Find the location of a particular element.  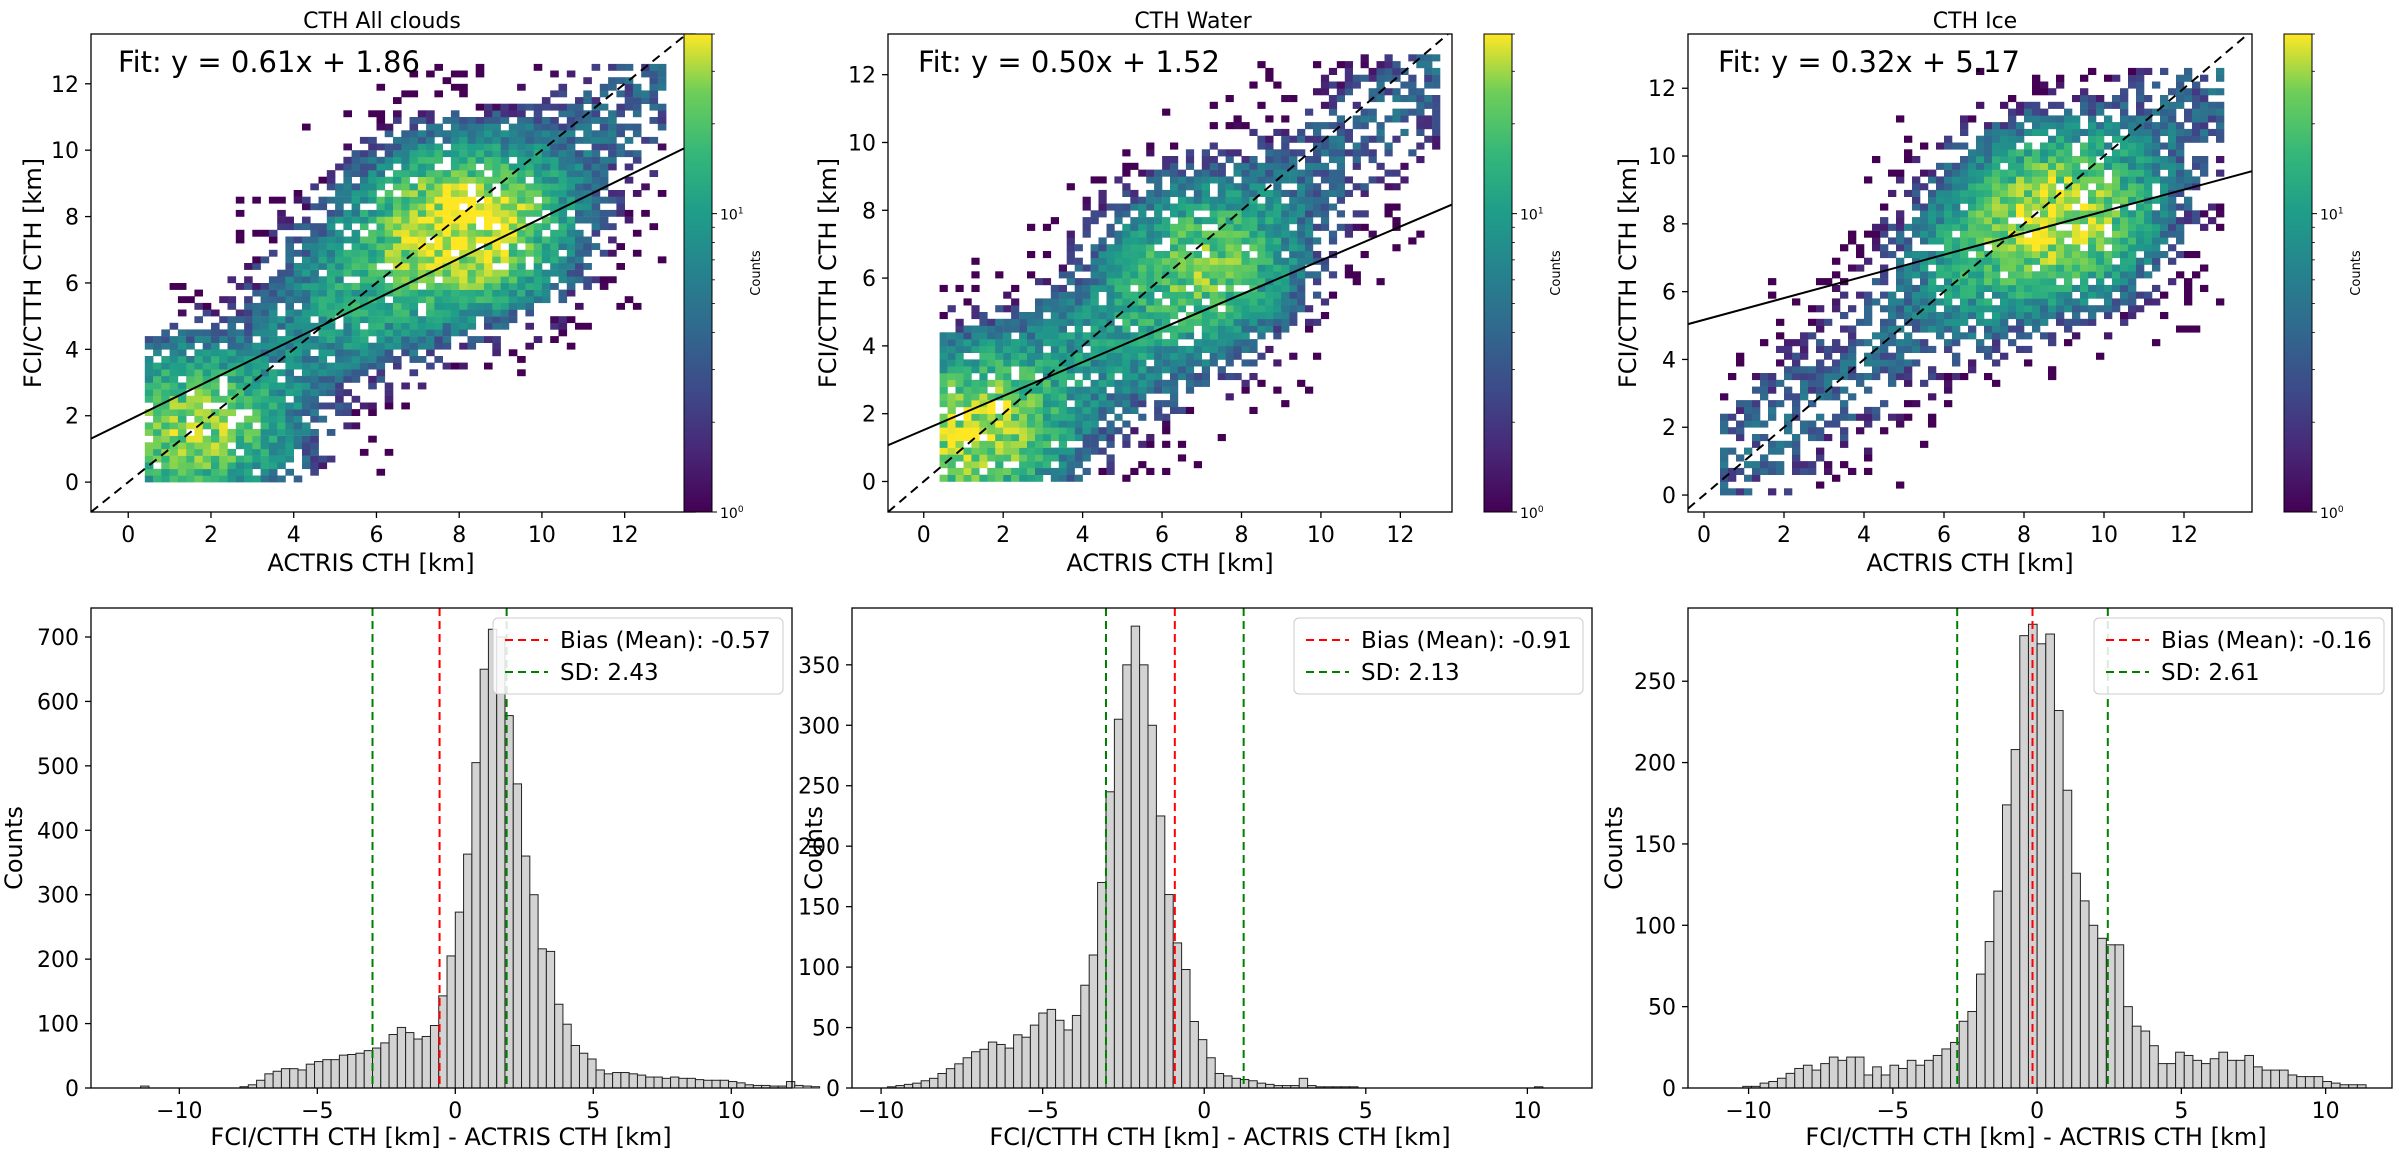

one-to-one-line is located at coordinates (389, 273).